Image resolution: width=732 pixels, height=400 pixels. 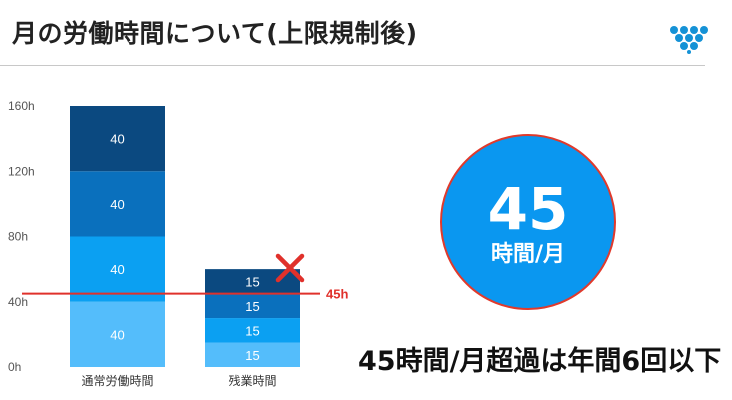 I want to click on limit-caption: 45時間/月超過は年間6回以下, so click(x=540, y=361).